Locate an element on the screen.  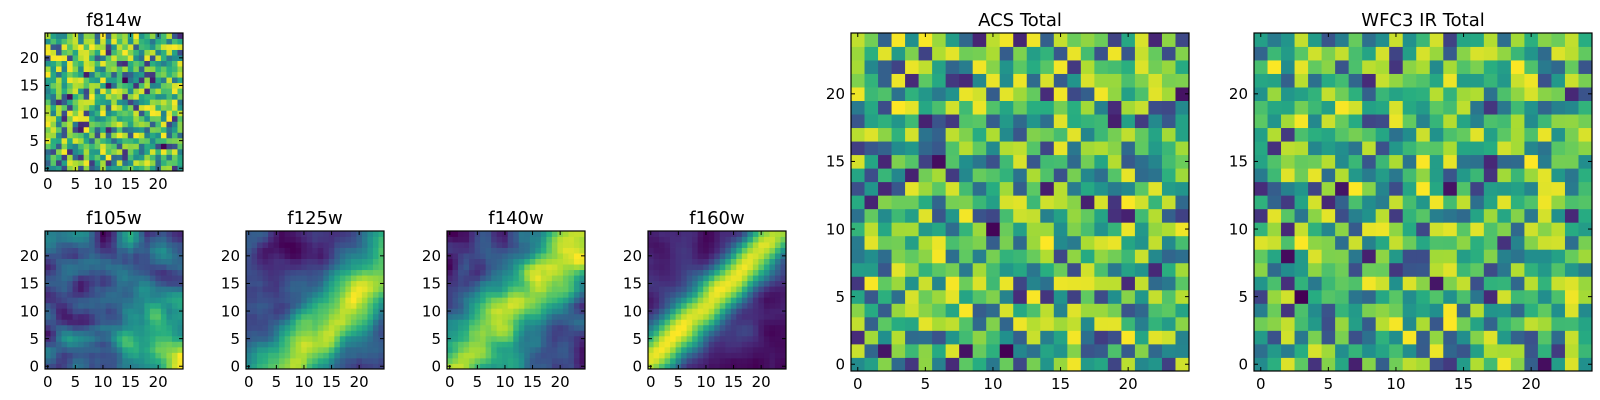
x-tick-label: 5 is located at coordinates (1329, 384).